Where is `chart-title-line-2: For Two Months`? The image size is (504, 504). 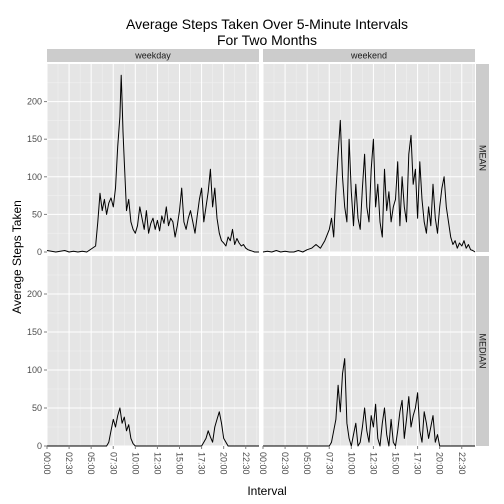 chart-title-line-2: For Two Months is located at coordinates (267, 40).